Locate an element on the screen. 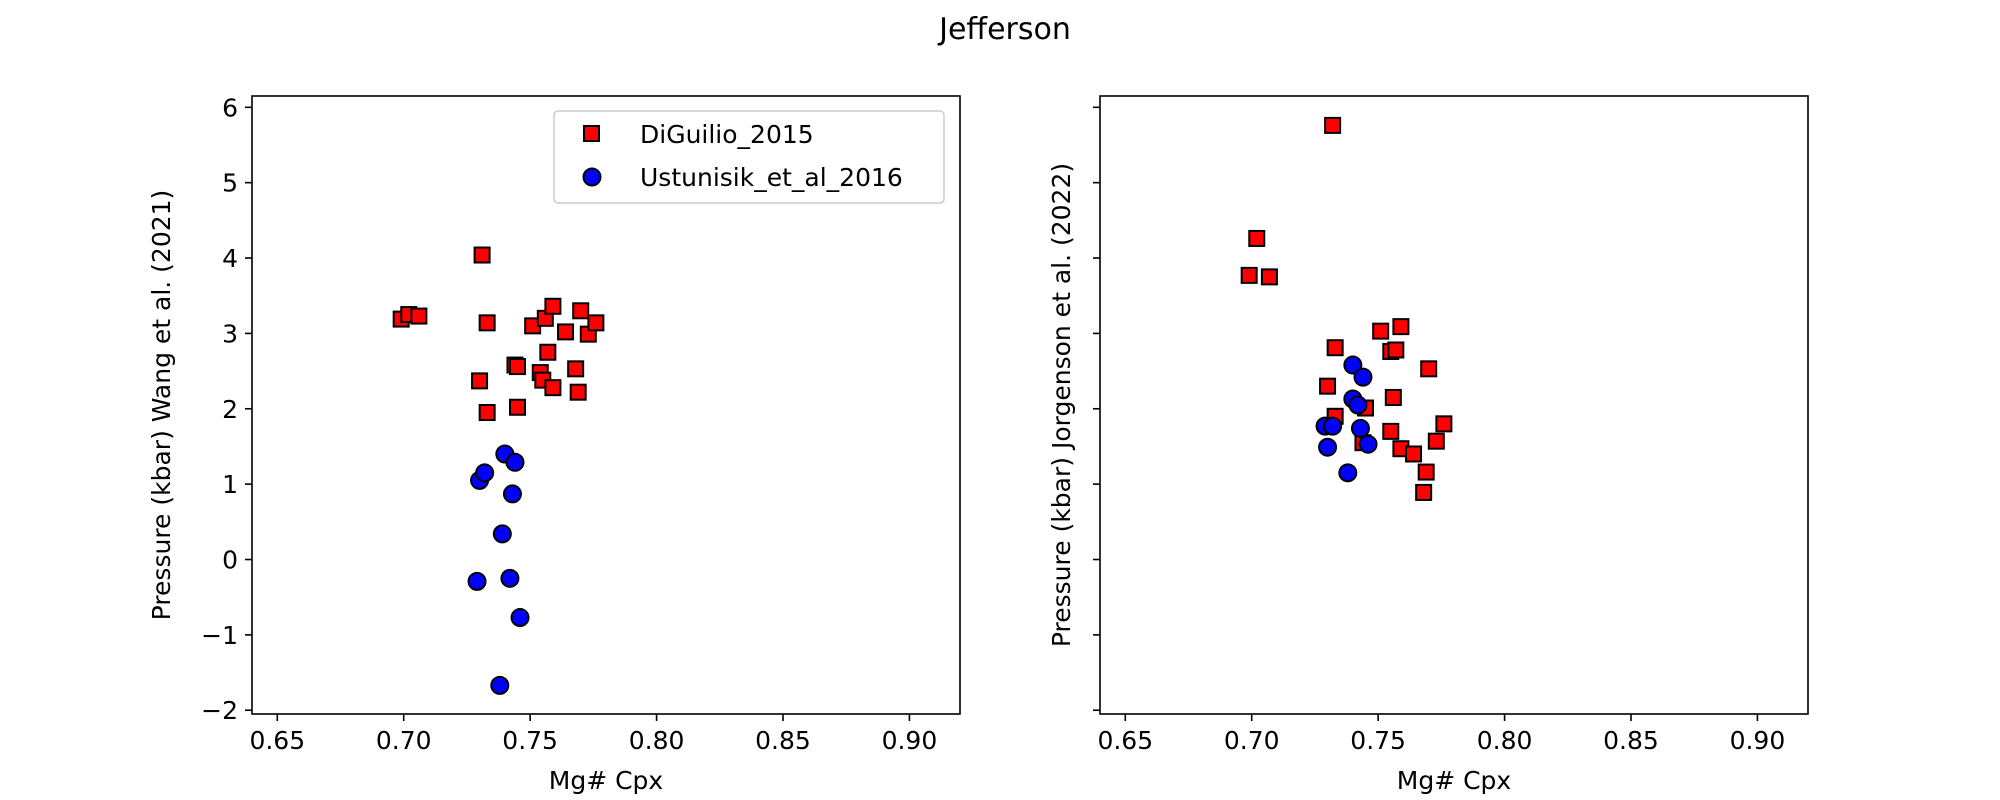  y-tick-label: 5 is located at coordinates (230, 183).